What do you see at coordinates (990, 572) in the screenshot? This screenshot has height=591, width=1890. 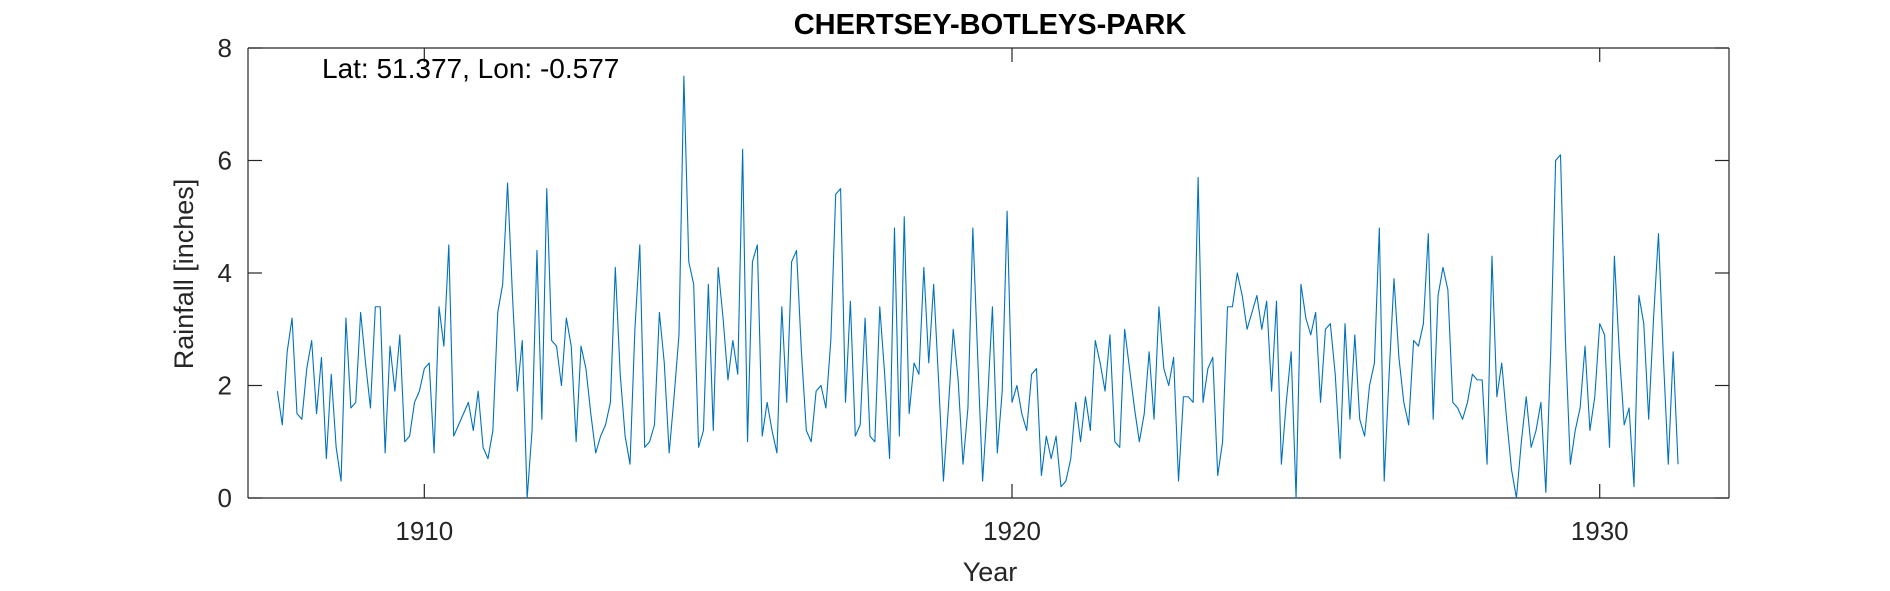 I see `x-axis-label: Year` at bounding box center [990, 572].